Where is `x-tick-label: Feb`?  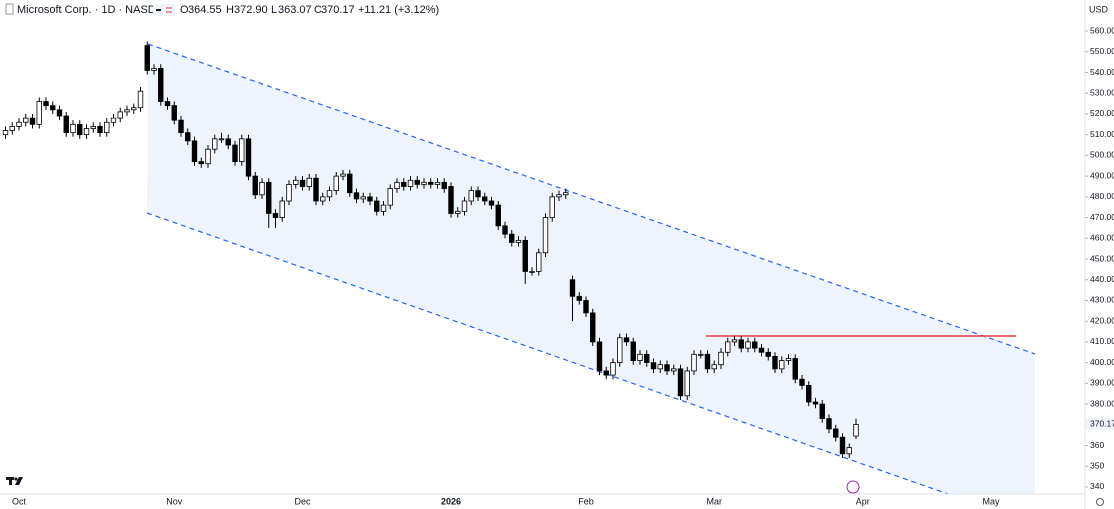
x-tick-label: Feb is located at coordinates (586, 501).